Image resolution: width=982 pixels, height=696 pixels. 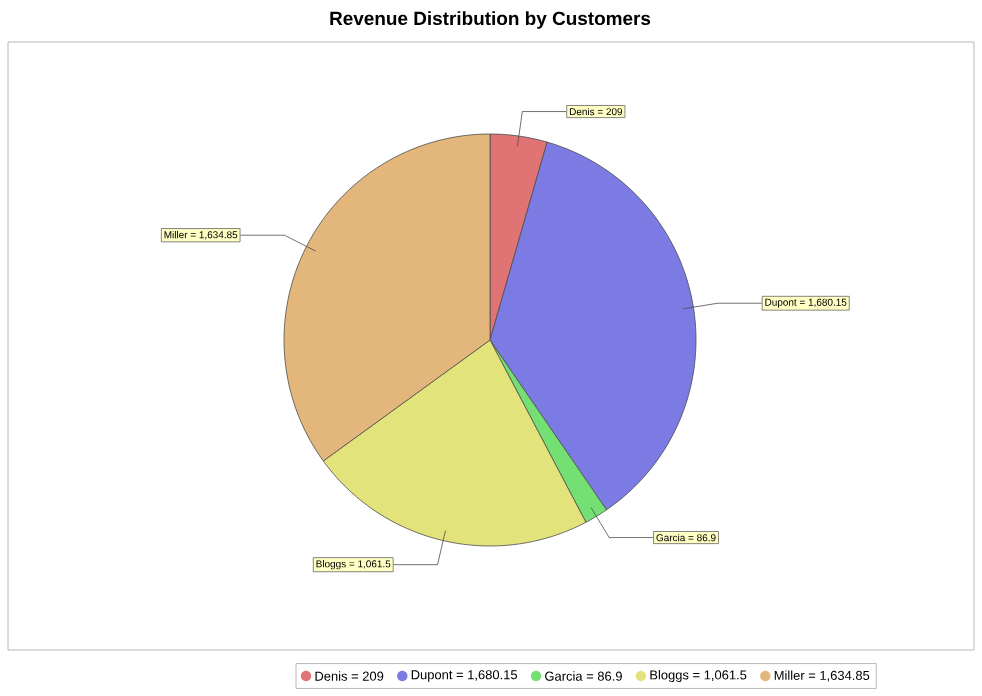 I want to click on chart-title: Revenue Distribution by Customers, so click(x=490, y=20).